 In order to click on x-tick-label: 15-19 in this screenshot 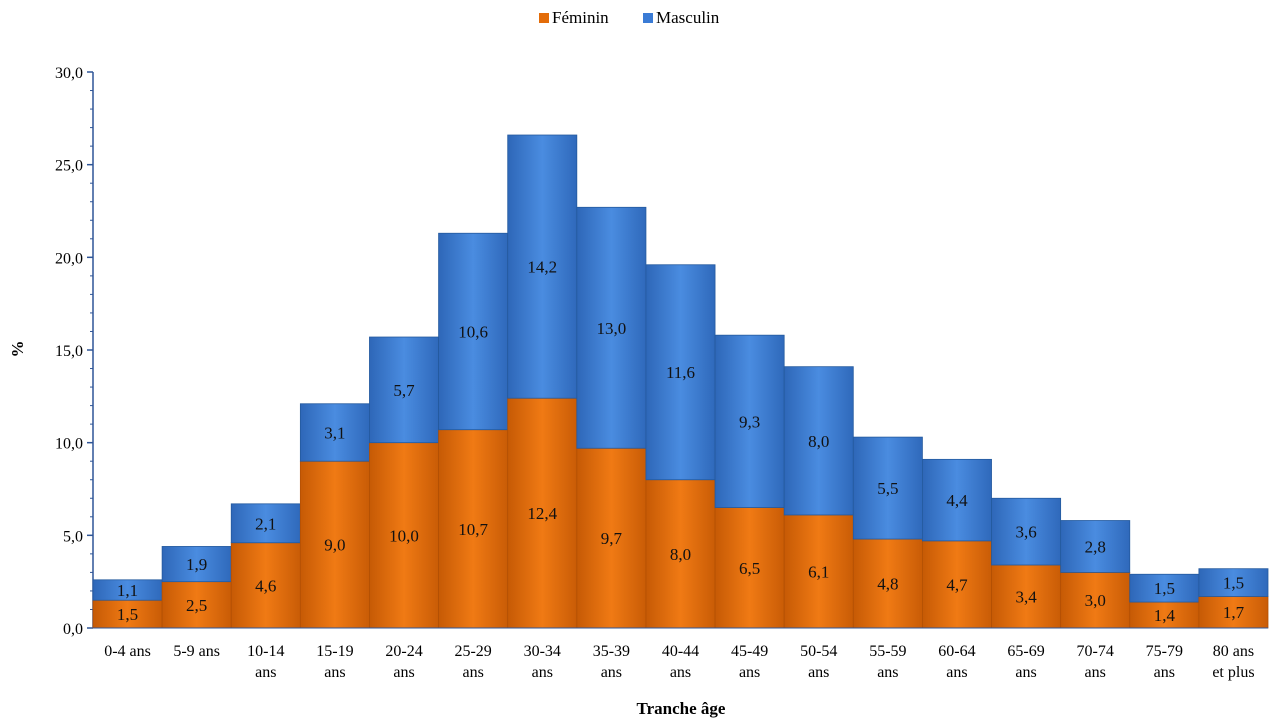, I will do `click(334, 651)`.